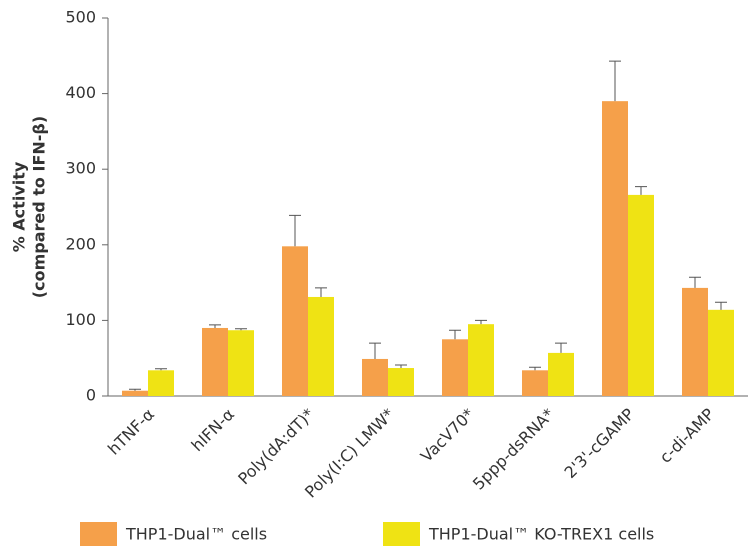  I want to click on x-tick-label: hIFN-α, so click(213, 430).